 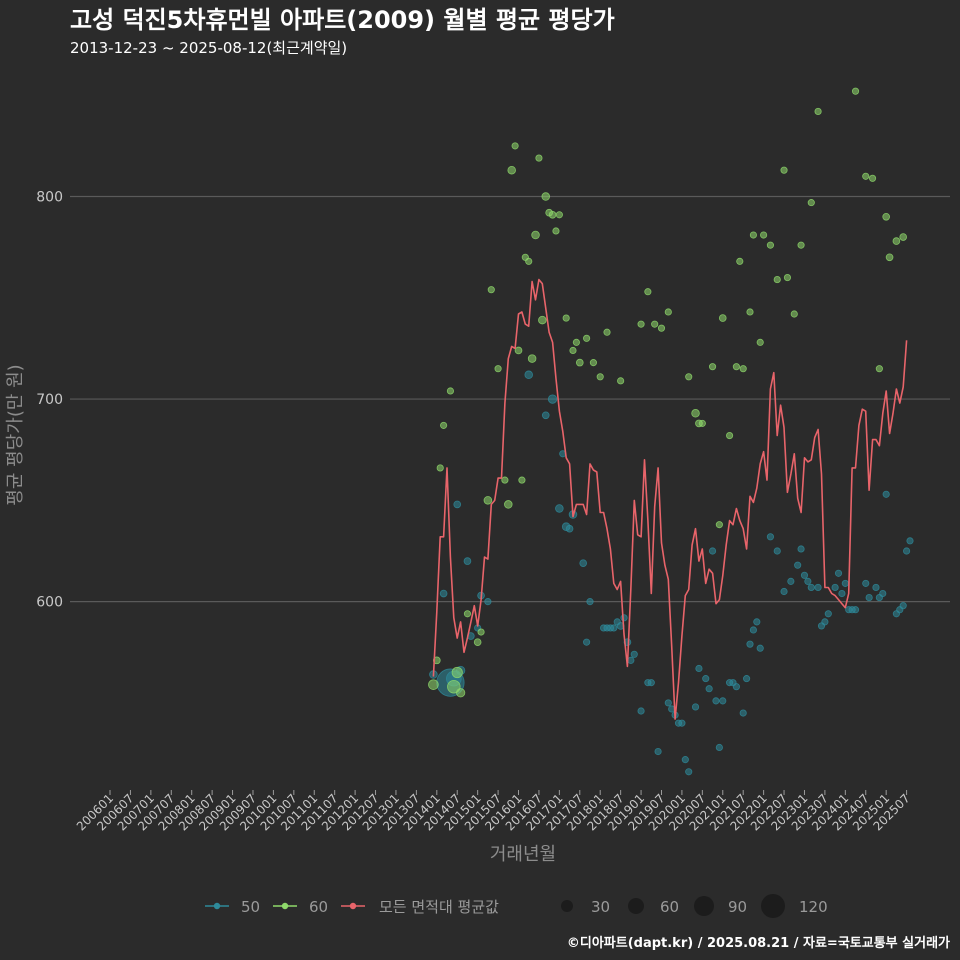 What do you see at coordinates (15, 434) in the screenshot?
I see `y-axis-label: 평균 평당가(만 원)` at bounding box center [15, 434].